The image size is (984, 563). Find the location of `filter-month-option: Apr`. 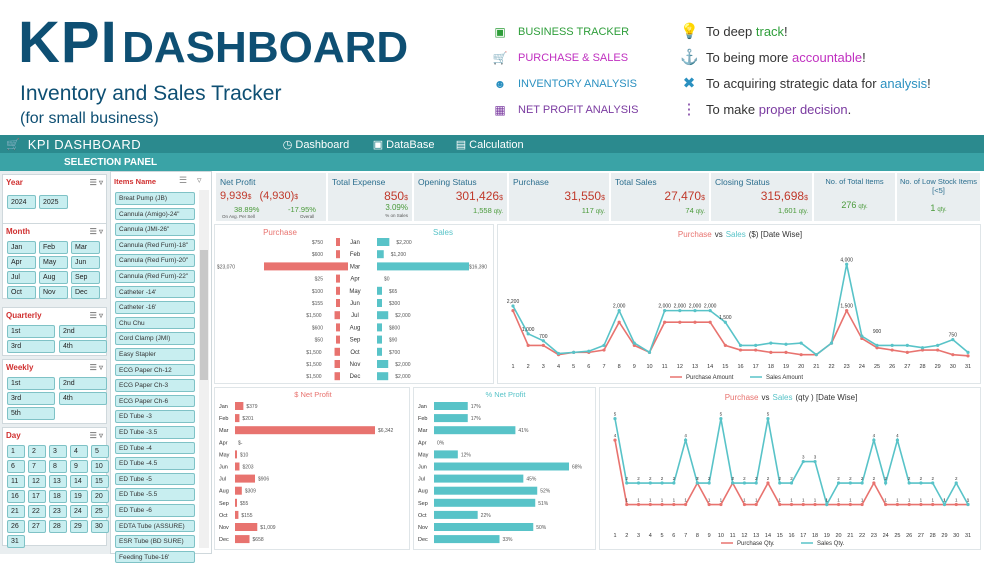

filter-month-option: Apr is located at coordinates (21, 262).